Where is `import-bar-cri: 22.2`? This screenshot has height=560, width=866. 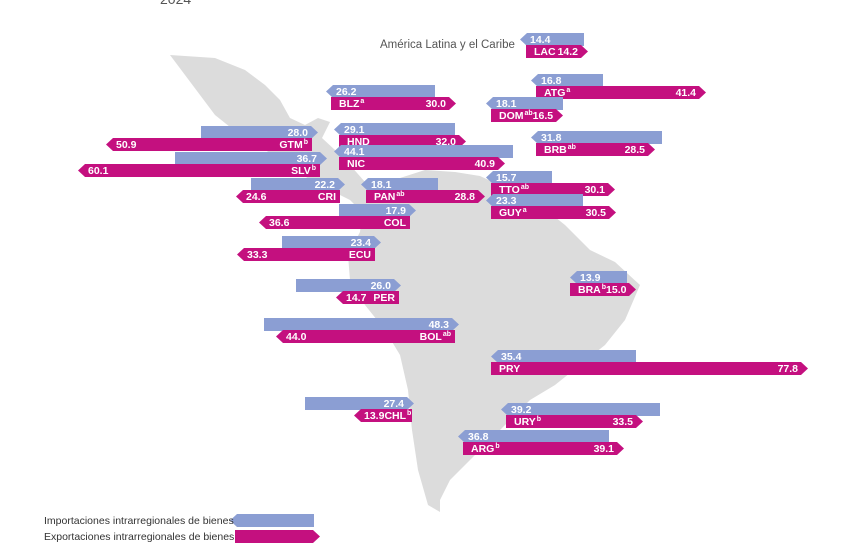
import-bar-cri: 22.2 is located at coordinates (298, 184).